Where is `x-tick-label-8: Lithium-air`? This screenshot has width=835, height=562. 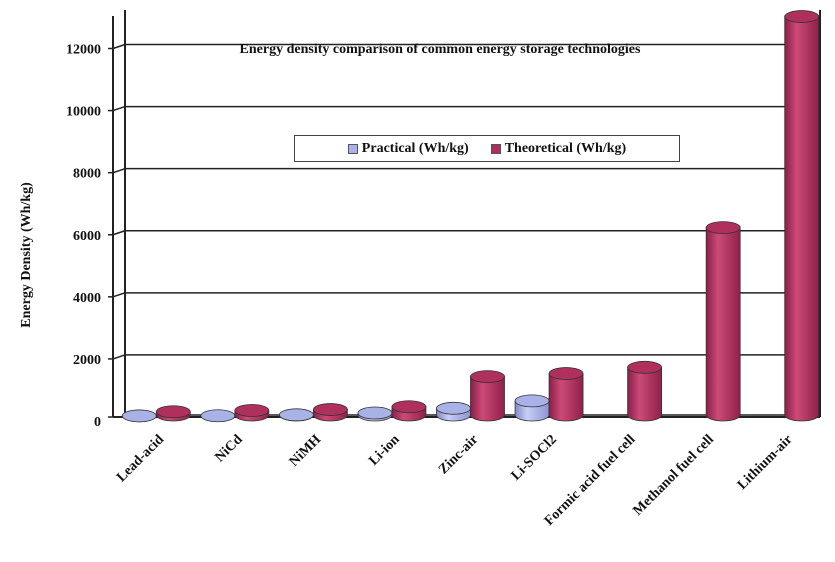 x-tick-label-8: Lithium-air is located at coordinates (765, 462).